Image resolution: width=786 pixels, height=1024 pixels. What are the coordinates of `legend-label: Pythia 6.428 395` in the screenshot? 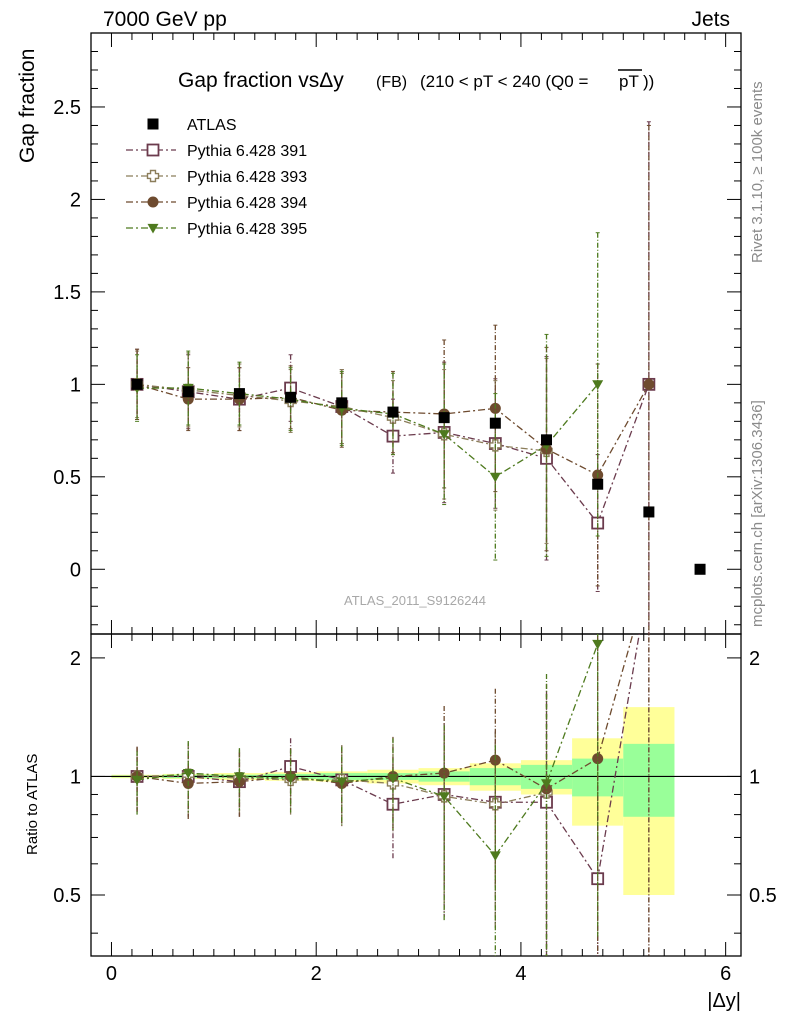 It's located at (247, 229).